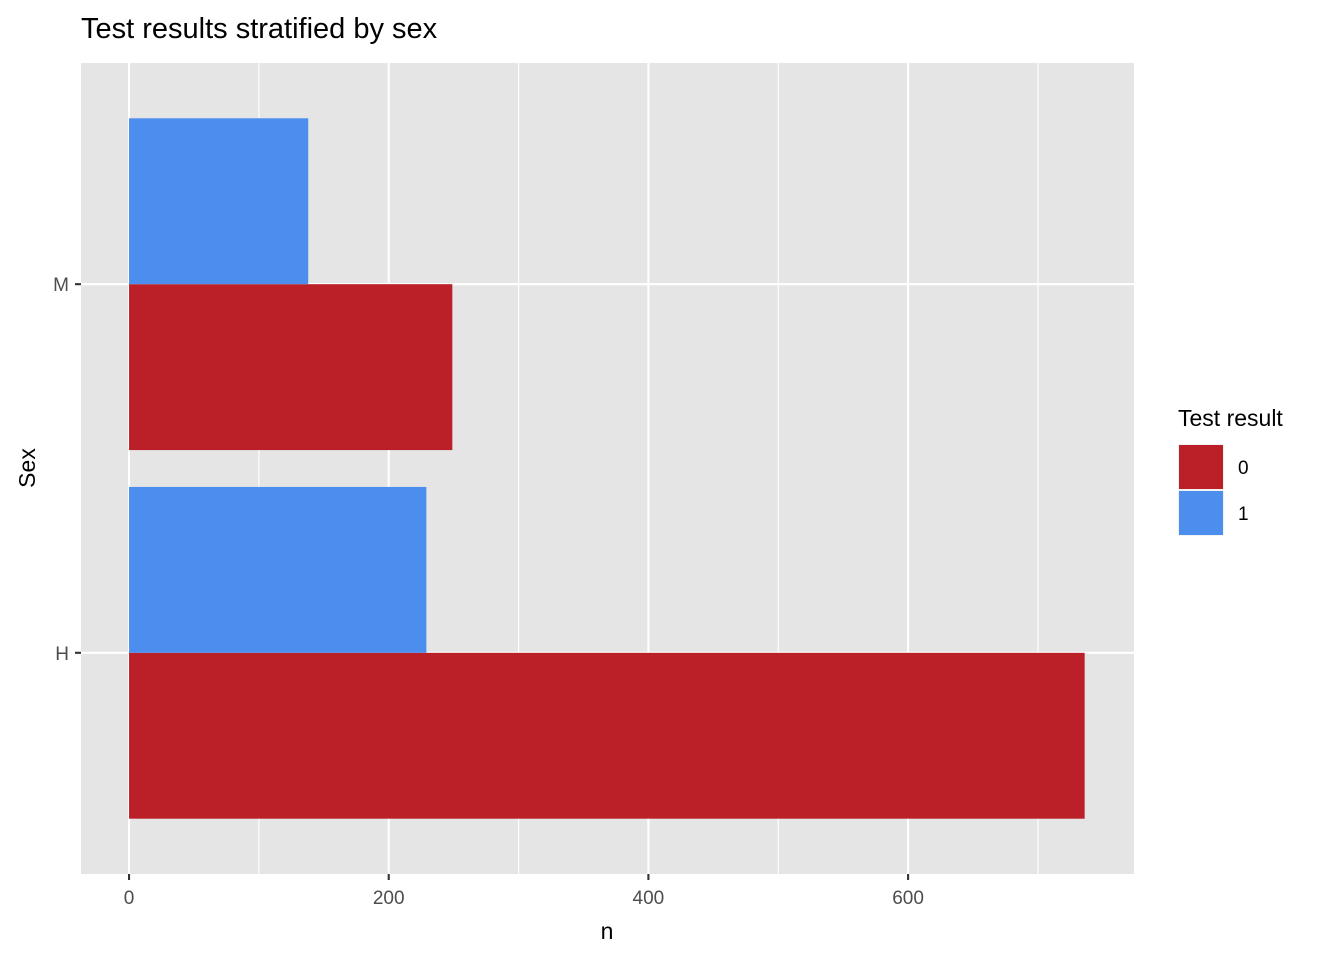  What do you see at coordinates (1243, 514) in the screenshot?
I see `legend-label: 1` at bounding box center [1243, 514].